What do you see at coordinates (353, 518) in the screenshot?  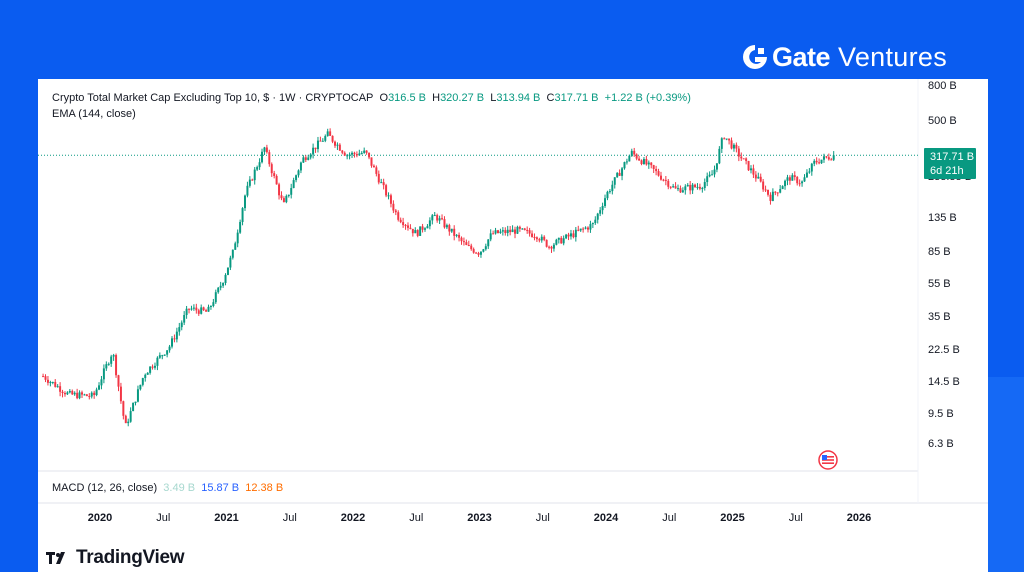 I see `x-tick-label: 2022` at bounding box center [353, 518].